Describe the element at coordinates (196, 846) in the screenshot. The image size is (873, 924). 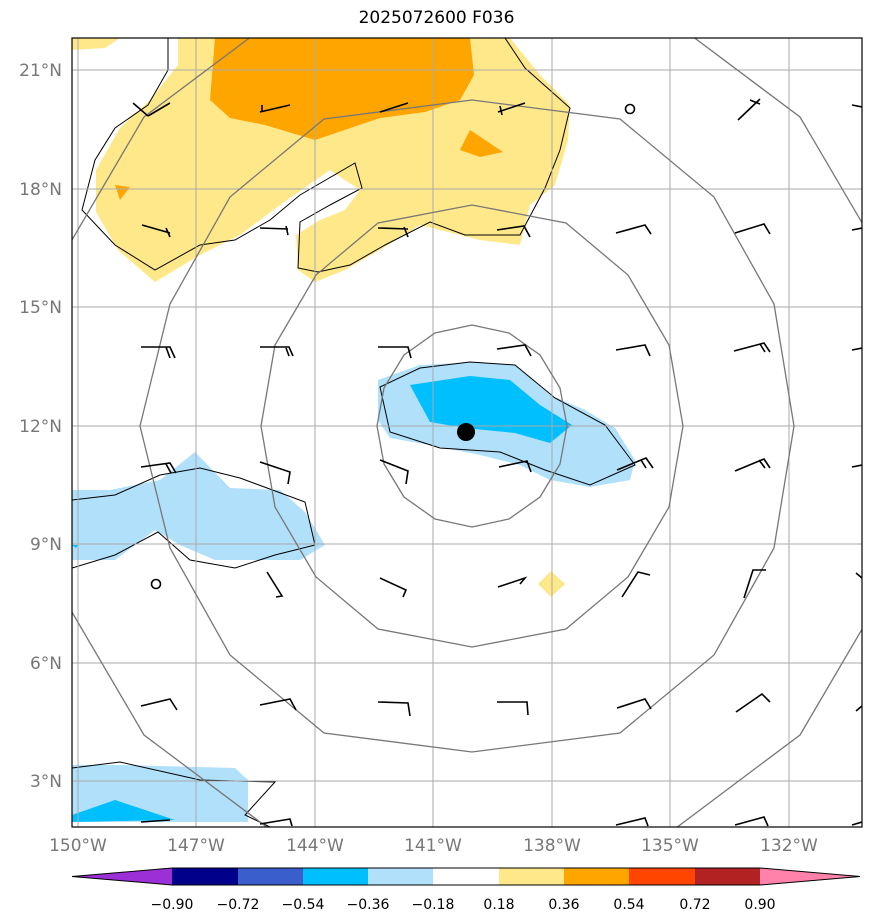
I see `lon-label: 147°W` at that location.